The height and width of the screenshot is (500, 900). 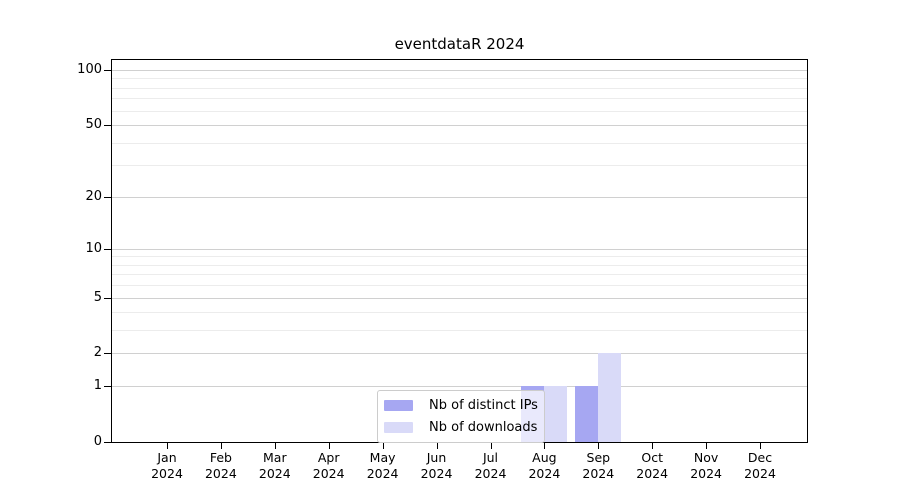 What do you see at coordinates (544, 457) in the screenshot?
I see `x-tick-month: Aug` at bounding box center [544, 457].